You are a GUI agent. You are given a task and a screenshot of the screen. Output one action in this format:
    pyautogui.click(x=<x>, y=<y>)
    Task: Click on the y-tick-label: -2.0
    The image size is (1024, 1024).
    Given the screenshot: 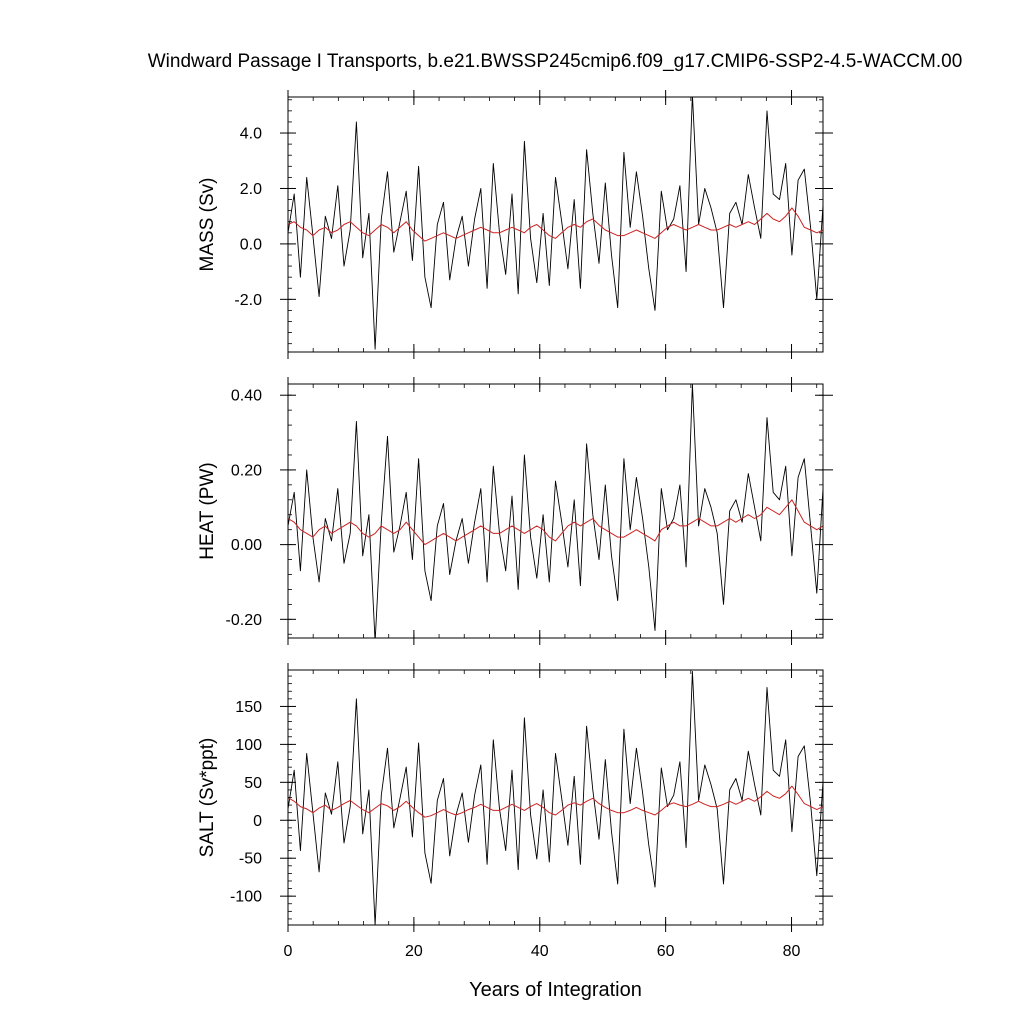 What is the action you would take?
    pyautogui.click(x=248, y=300)
    